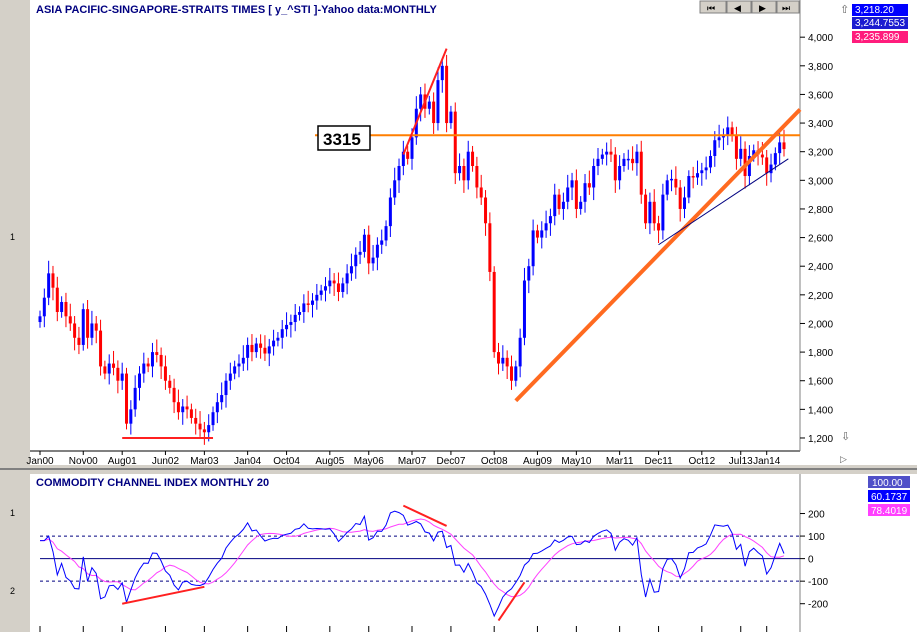  What do you see at coordinates (12, 513) in the screenshot?
I see `lower-pane-number-1: 1` at bounding box center [12, 513].